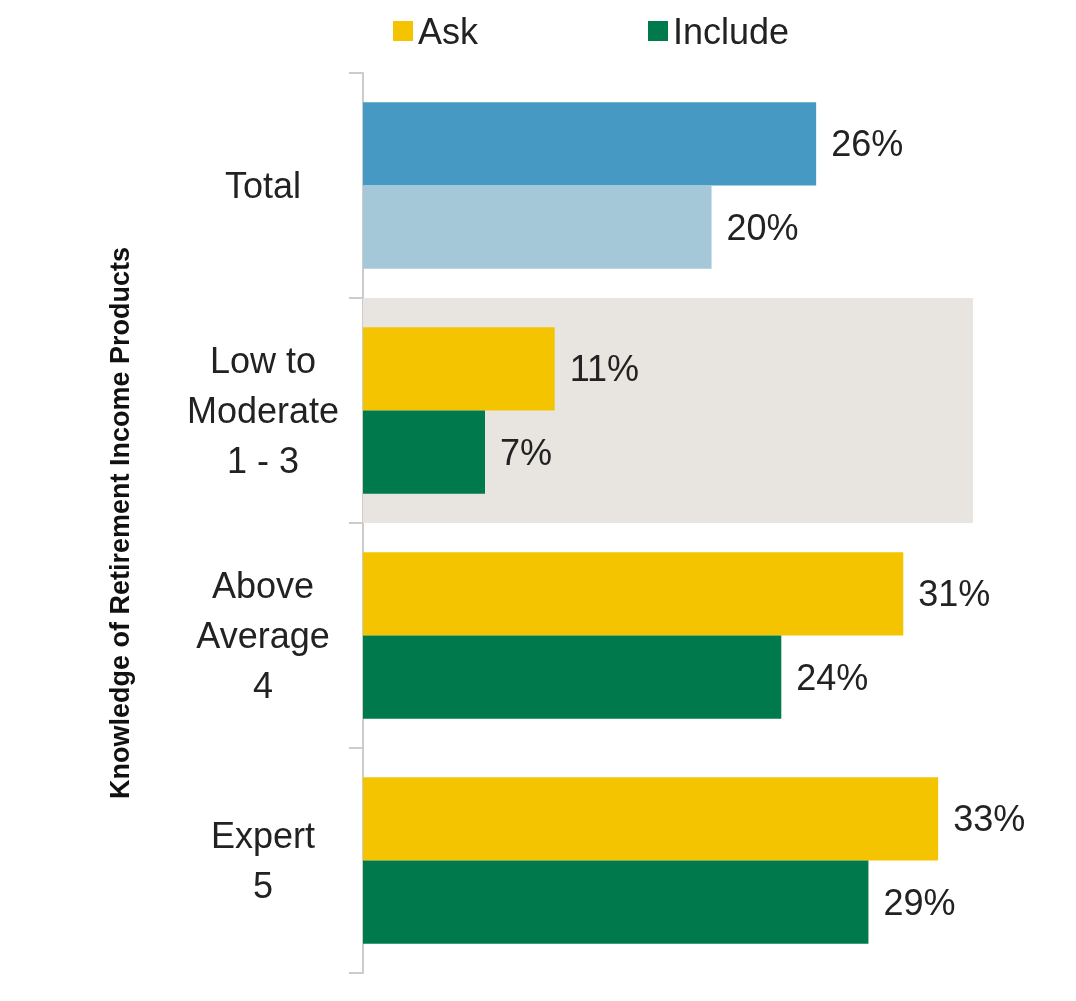 This screenshot has height=1001, width=1076. Describe the element at coordinates (263, 410) in the screenshot. I see `y-tick-label: Low to Moderate 1 - 3` at that location.